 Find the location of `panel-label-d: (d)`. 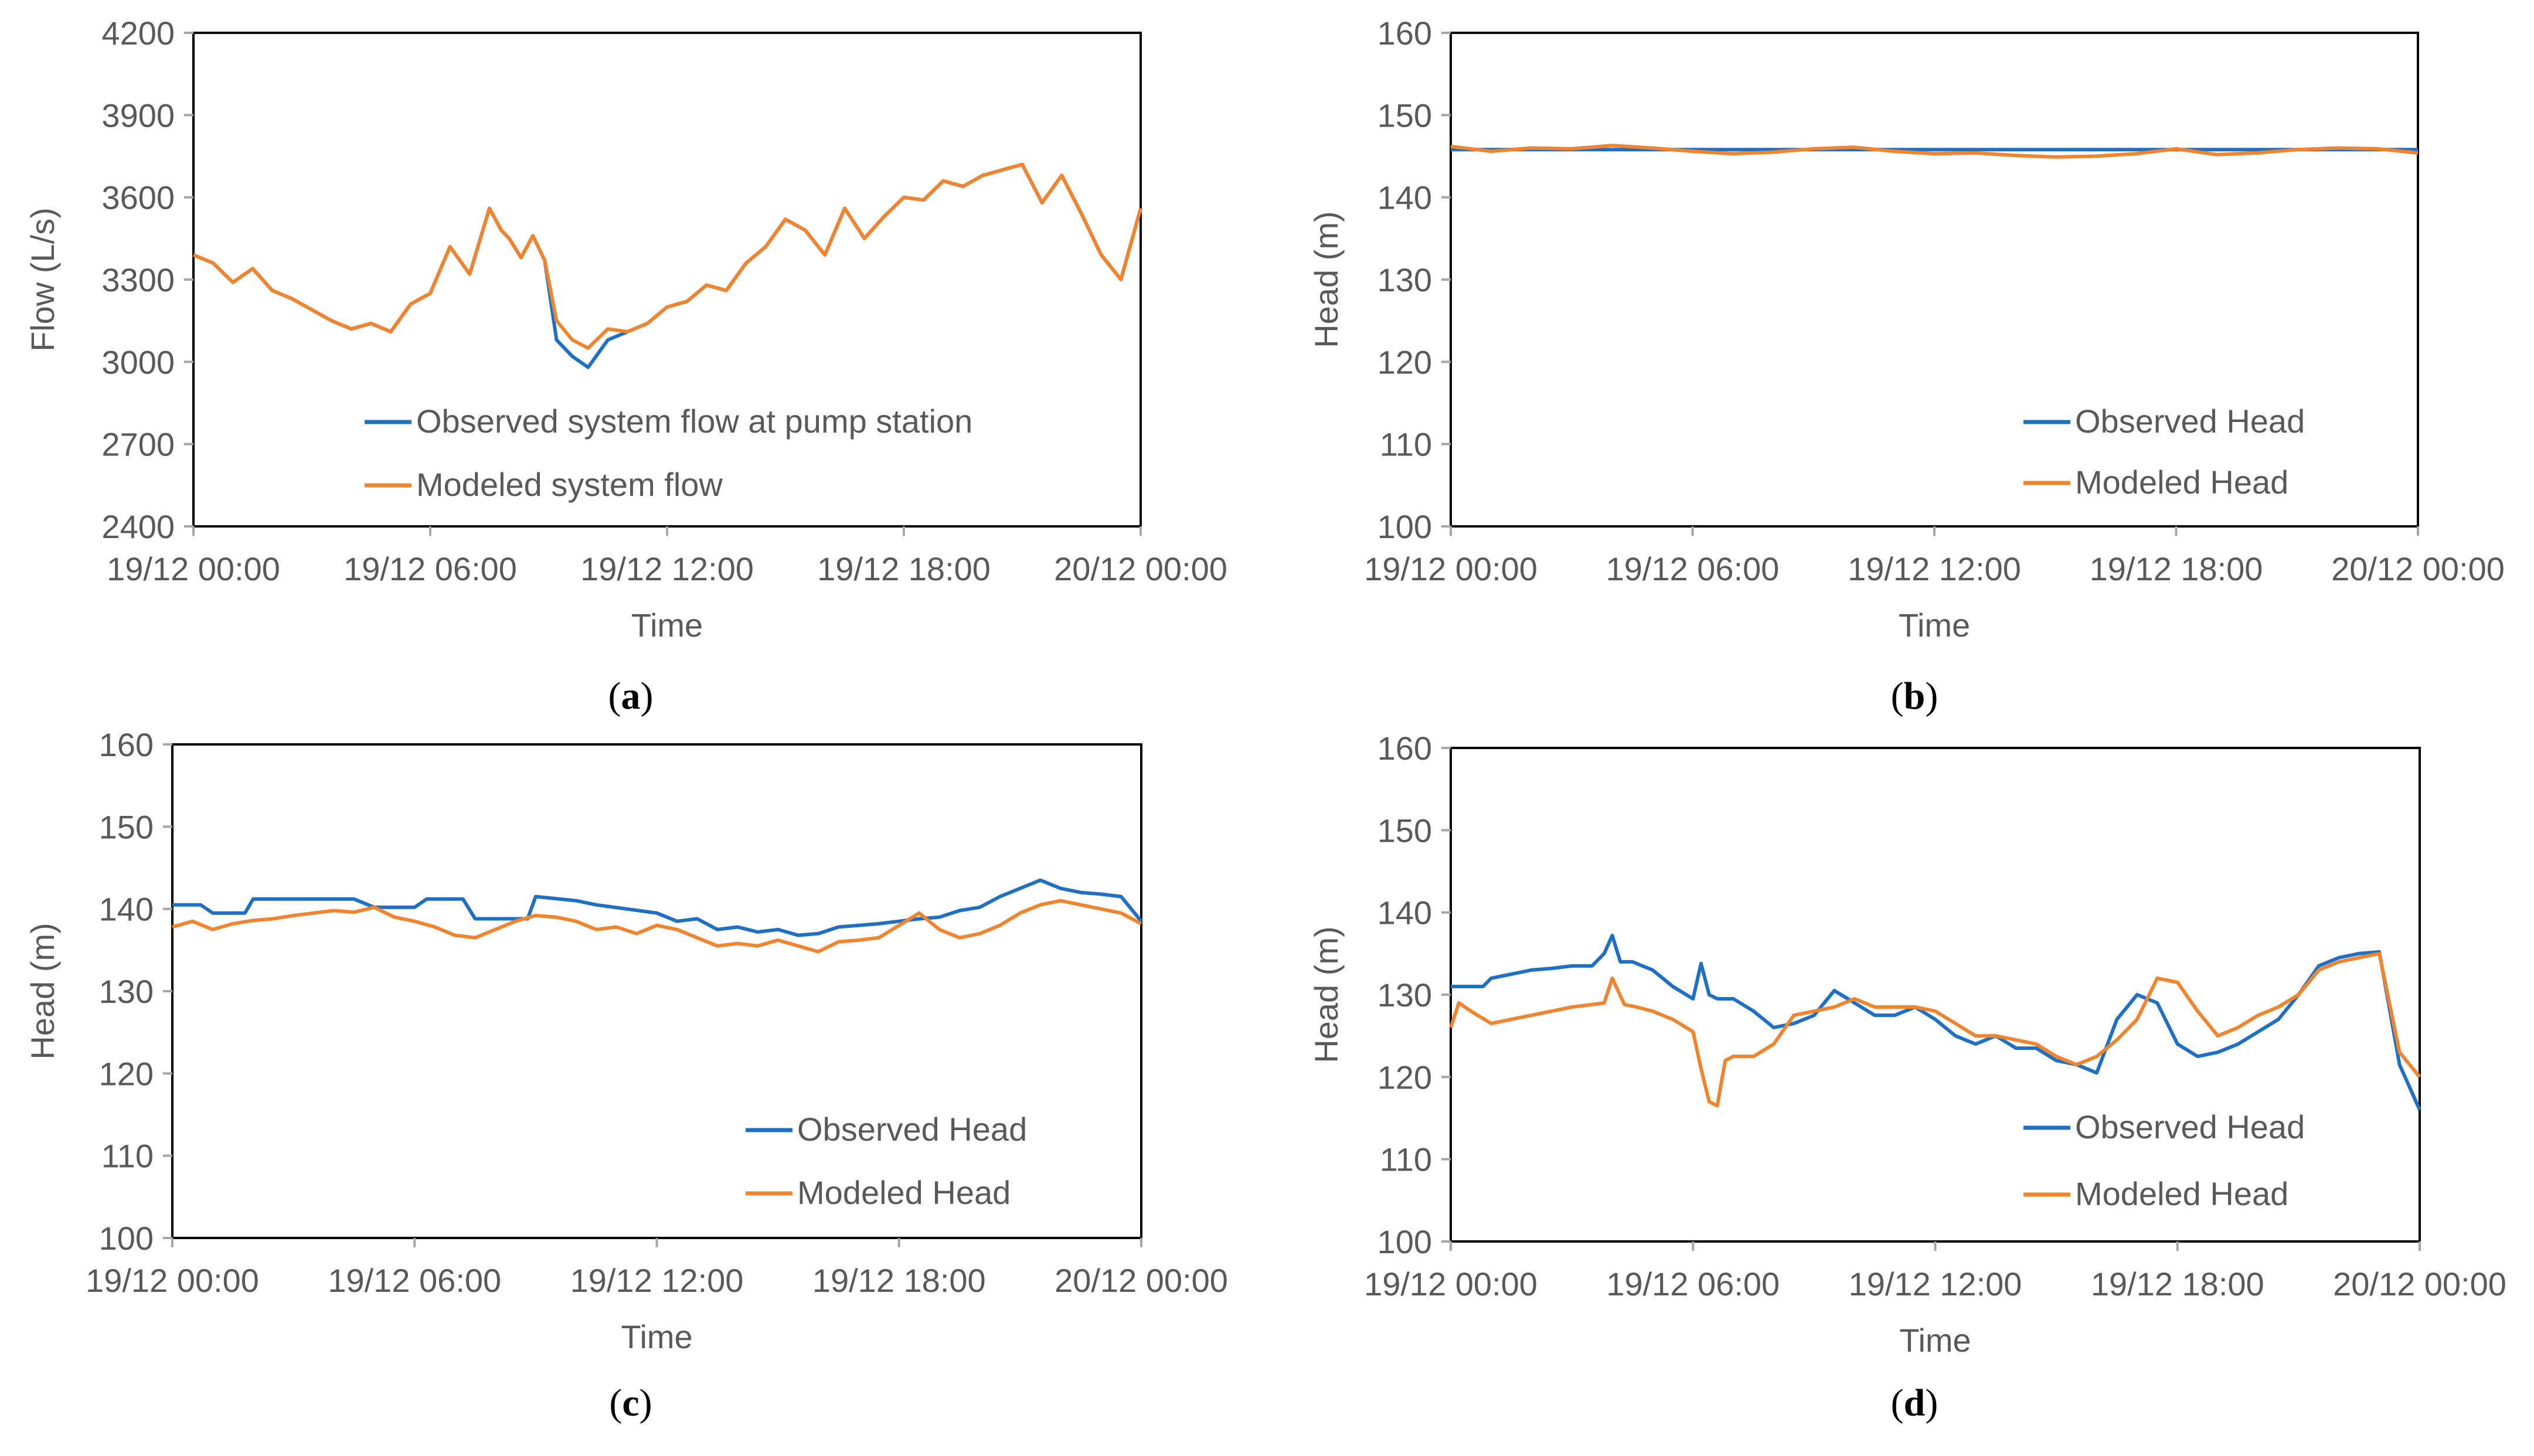

panel-label-d: (d) is located at coordinates (1914, 1403).